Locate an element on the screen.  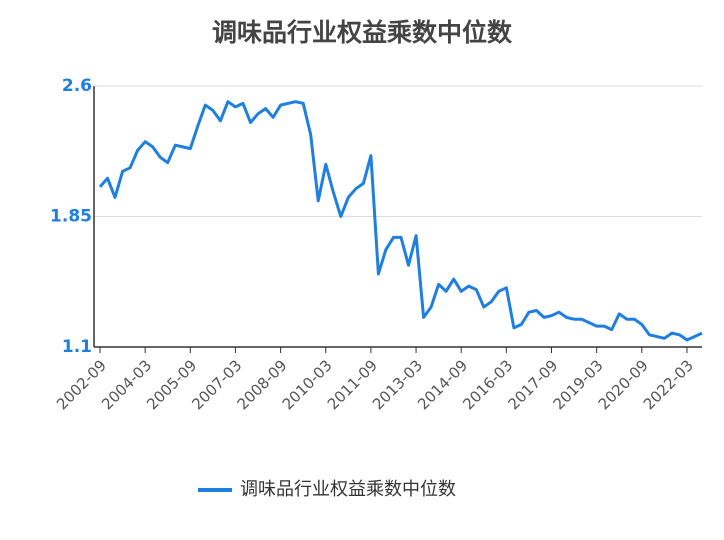
y-tick-label: 1.1 is located at coordinates (77, 347).